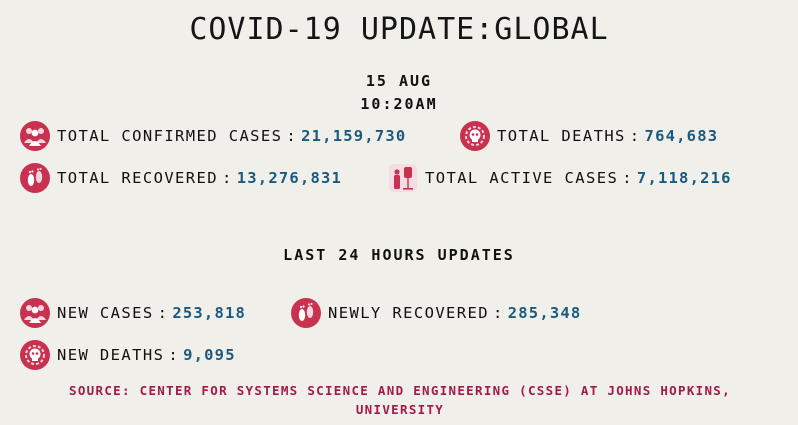  What do you see at coordinates (399, 81) in the screenshot?
I see `update-date: 15 AUG` at bounding box center [399, 81].